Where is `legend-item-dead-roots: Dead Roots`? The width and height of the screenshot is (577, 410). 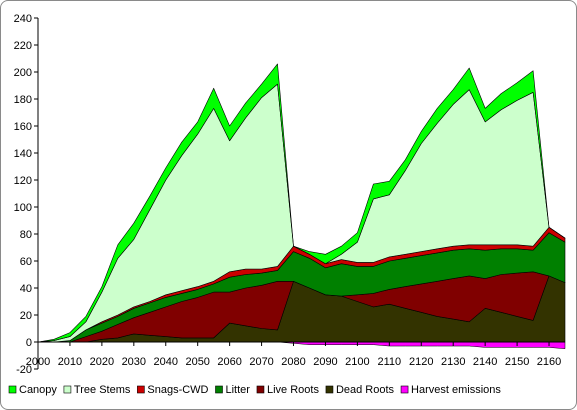 legend-item-dead-roots: Dead Roots is located at coordinates (360, 390).